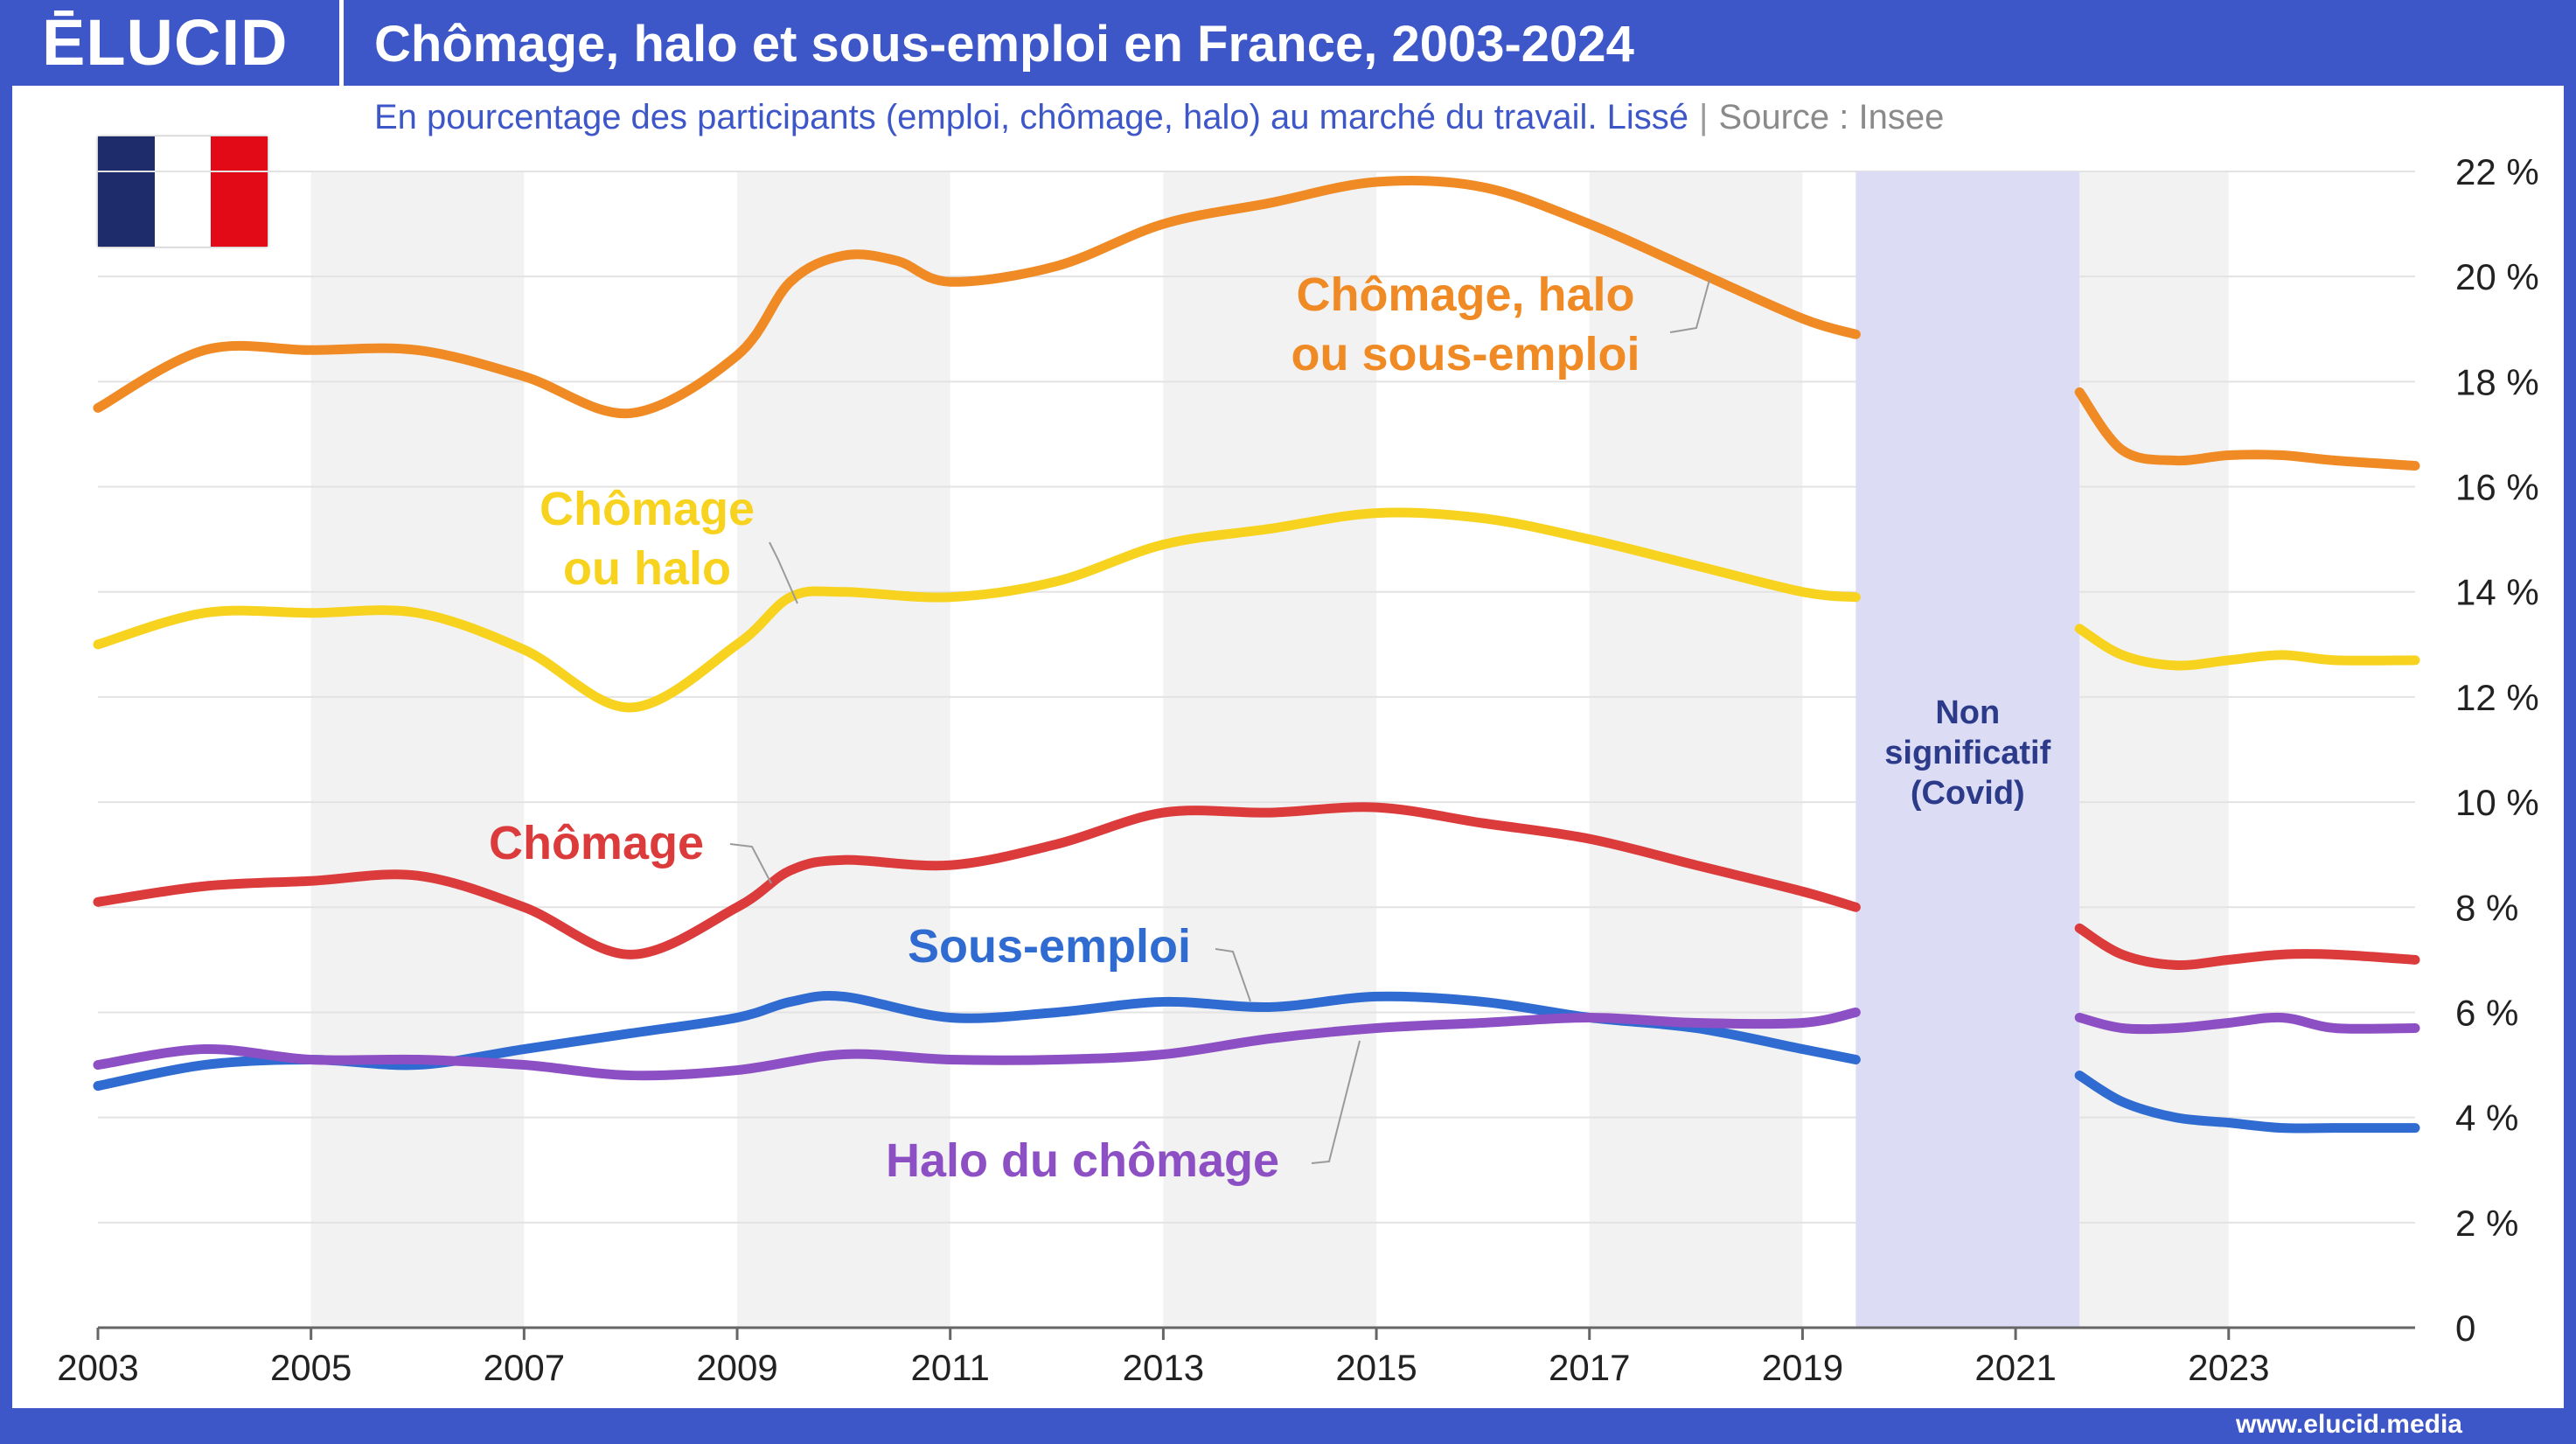  What do you see at coordinates (1049, 946) in the screenshot?
I see `series-label: Sous-emploi` at bounding box center [1049, 946].